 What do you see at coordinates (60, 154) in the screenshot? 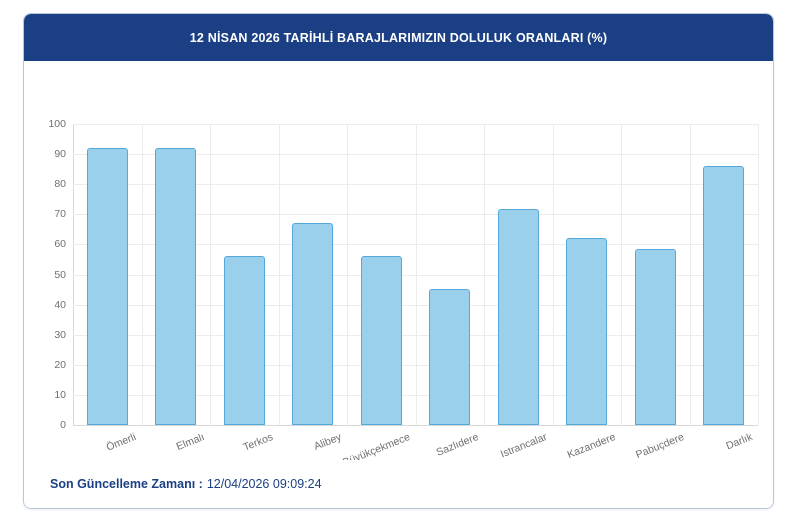
I see `y-axis-tick-label: 90` at bounding box center [60, 154].